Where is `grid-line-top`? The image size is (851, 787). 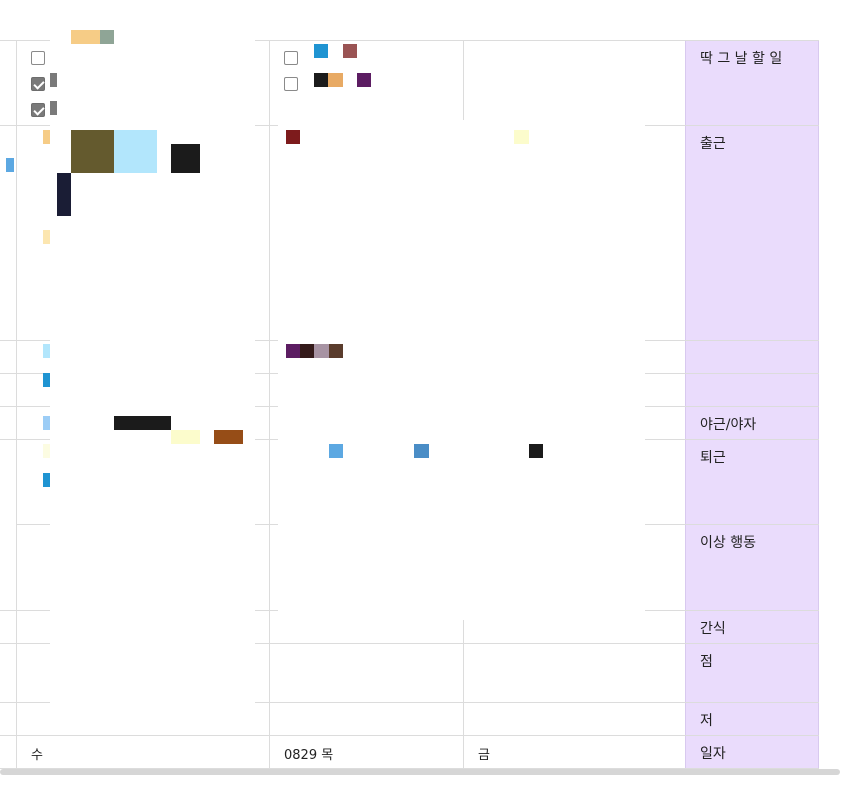
grid-line-top is located at coordinates (409, 40).